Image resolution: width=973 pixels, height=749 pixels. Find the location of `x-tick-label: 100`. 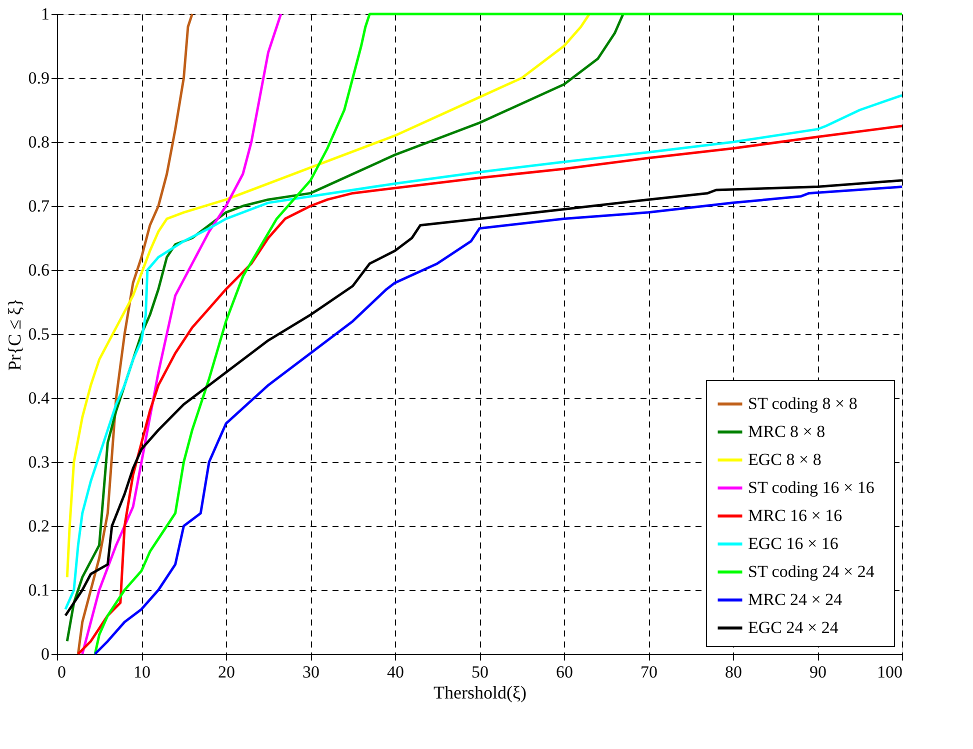

x-tick-label: 100 is located at coordinates (889, 672).